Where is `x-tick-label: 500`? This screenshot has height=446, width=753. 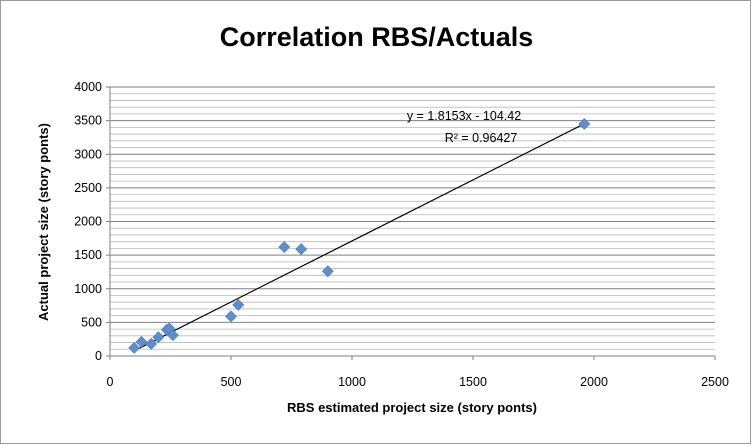 x-tick-label: 500 is located at coordinates (231, 382).